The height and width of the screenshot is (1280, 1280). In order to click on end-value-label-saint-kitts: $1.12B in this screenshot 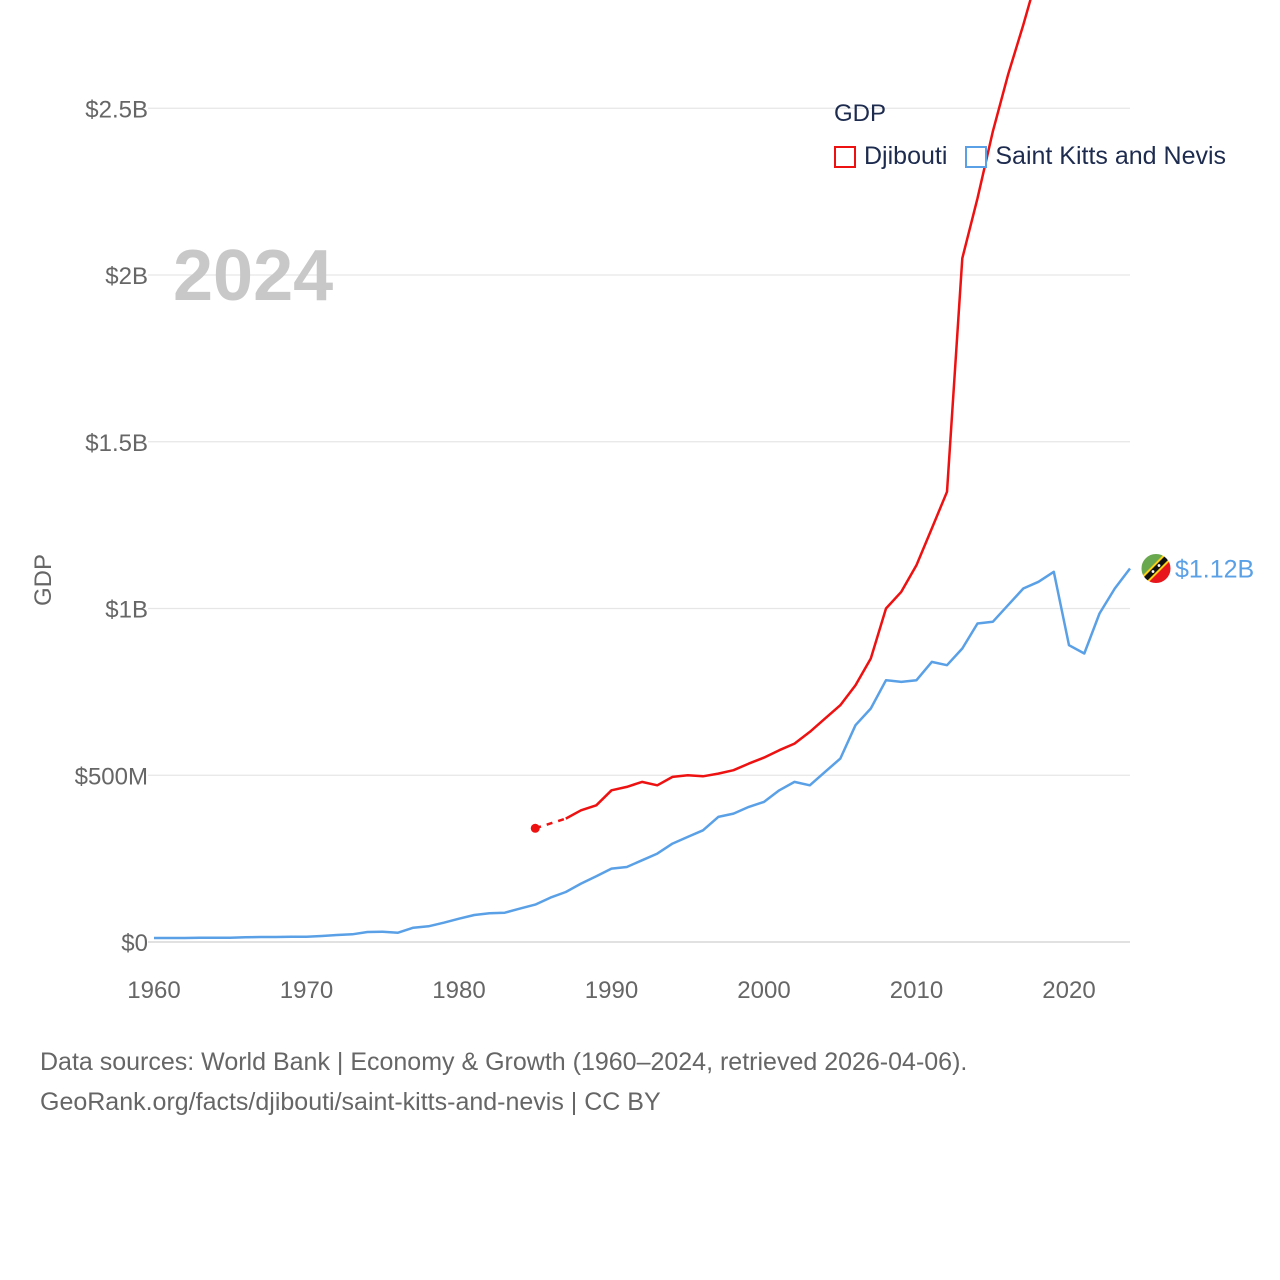, I will do `click(1214, 569)`.